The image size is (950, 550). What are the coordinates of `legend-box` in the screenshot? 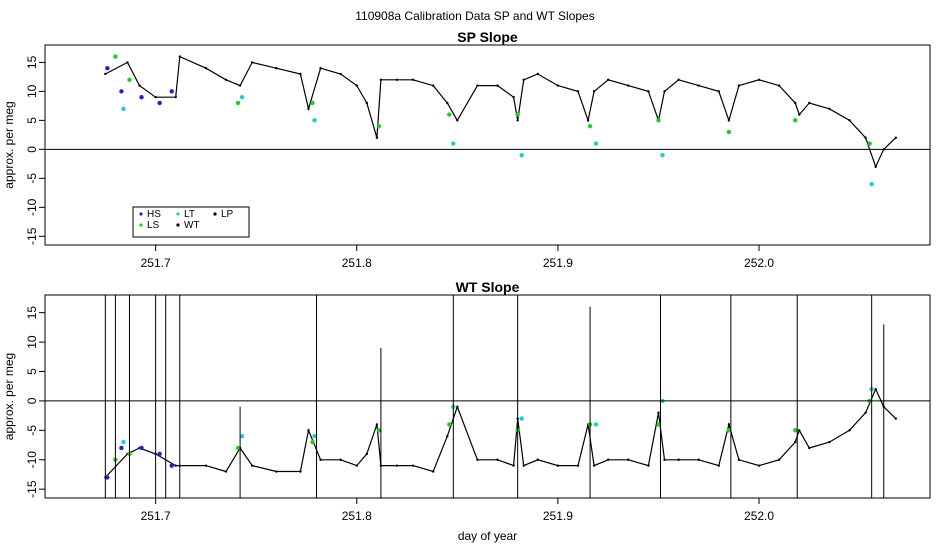 It's located at (191, 222).